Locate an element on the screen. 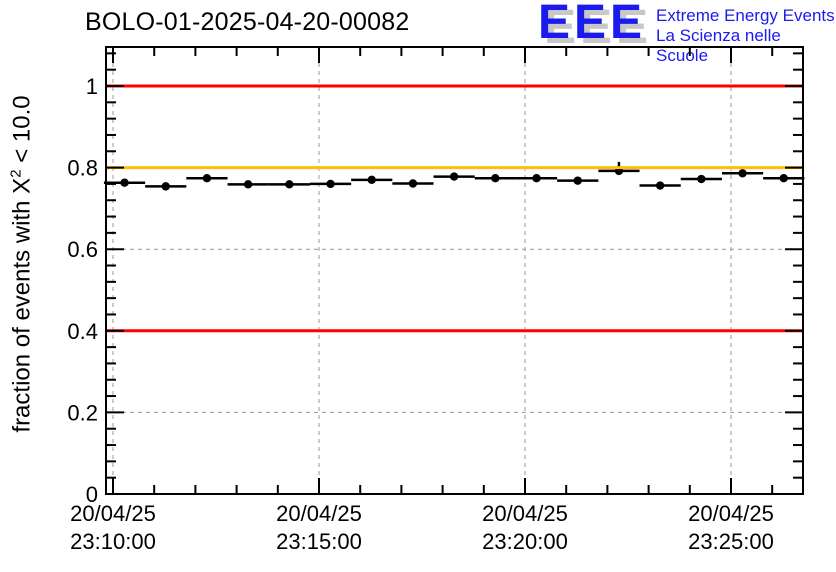 This screenshot has height=572, width=836. plot-title: BOLO-01-2025-04-20-00082 is located at coordinates (247, 22).